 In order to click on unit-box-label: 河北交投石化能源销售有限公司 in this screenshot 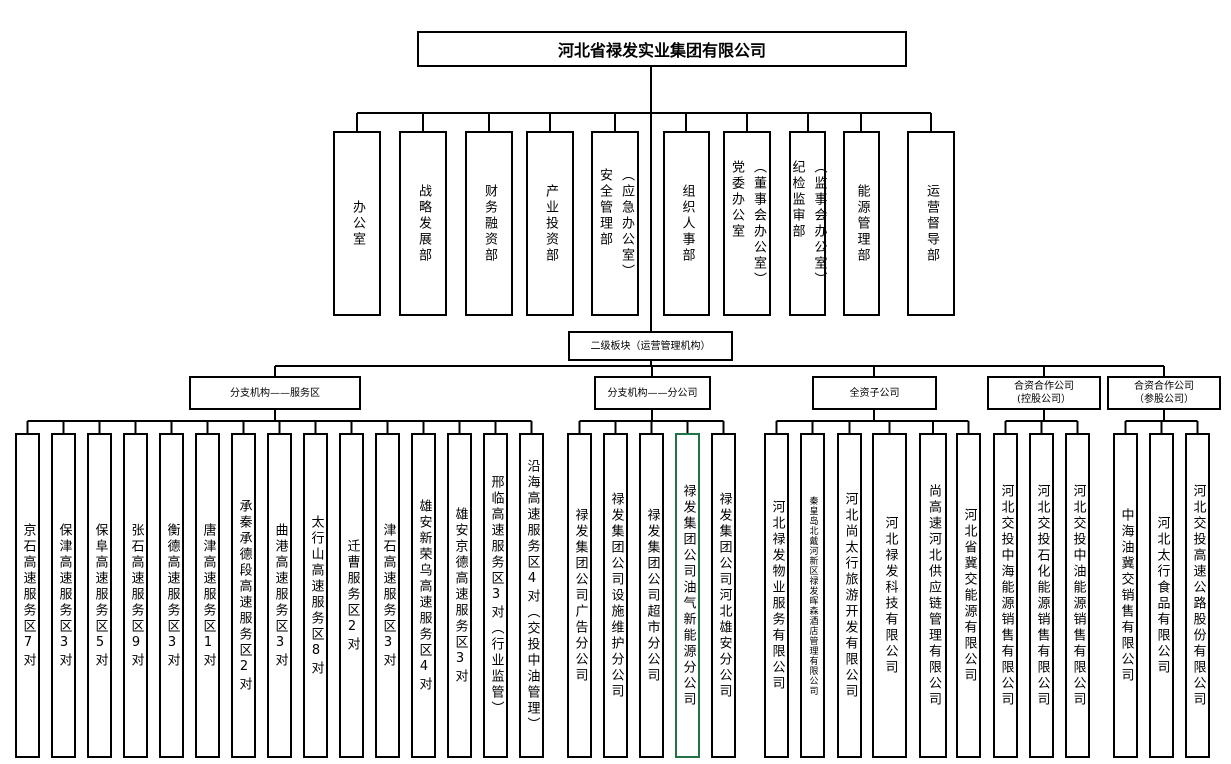, I will do `click(1042, 595)`.